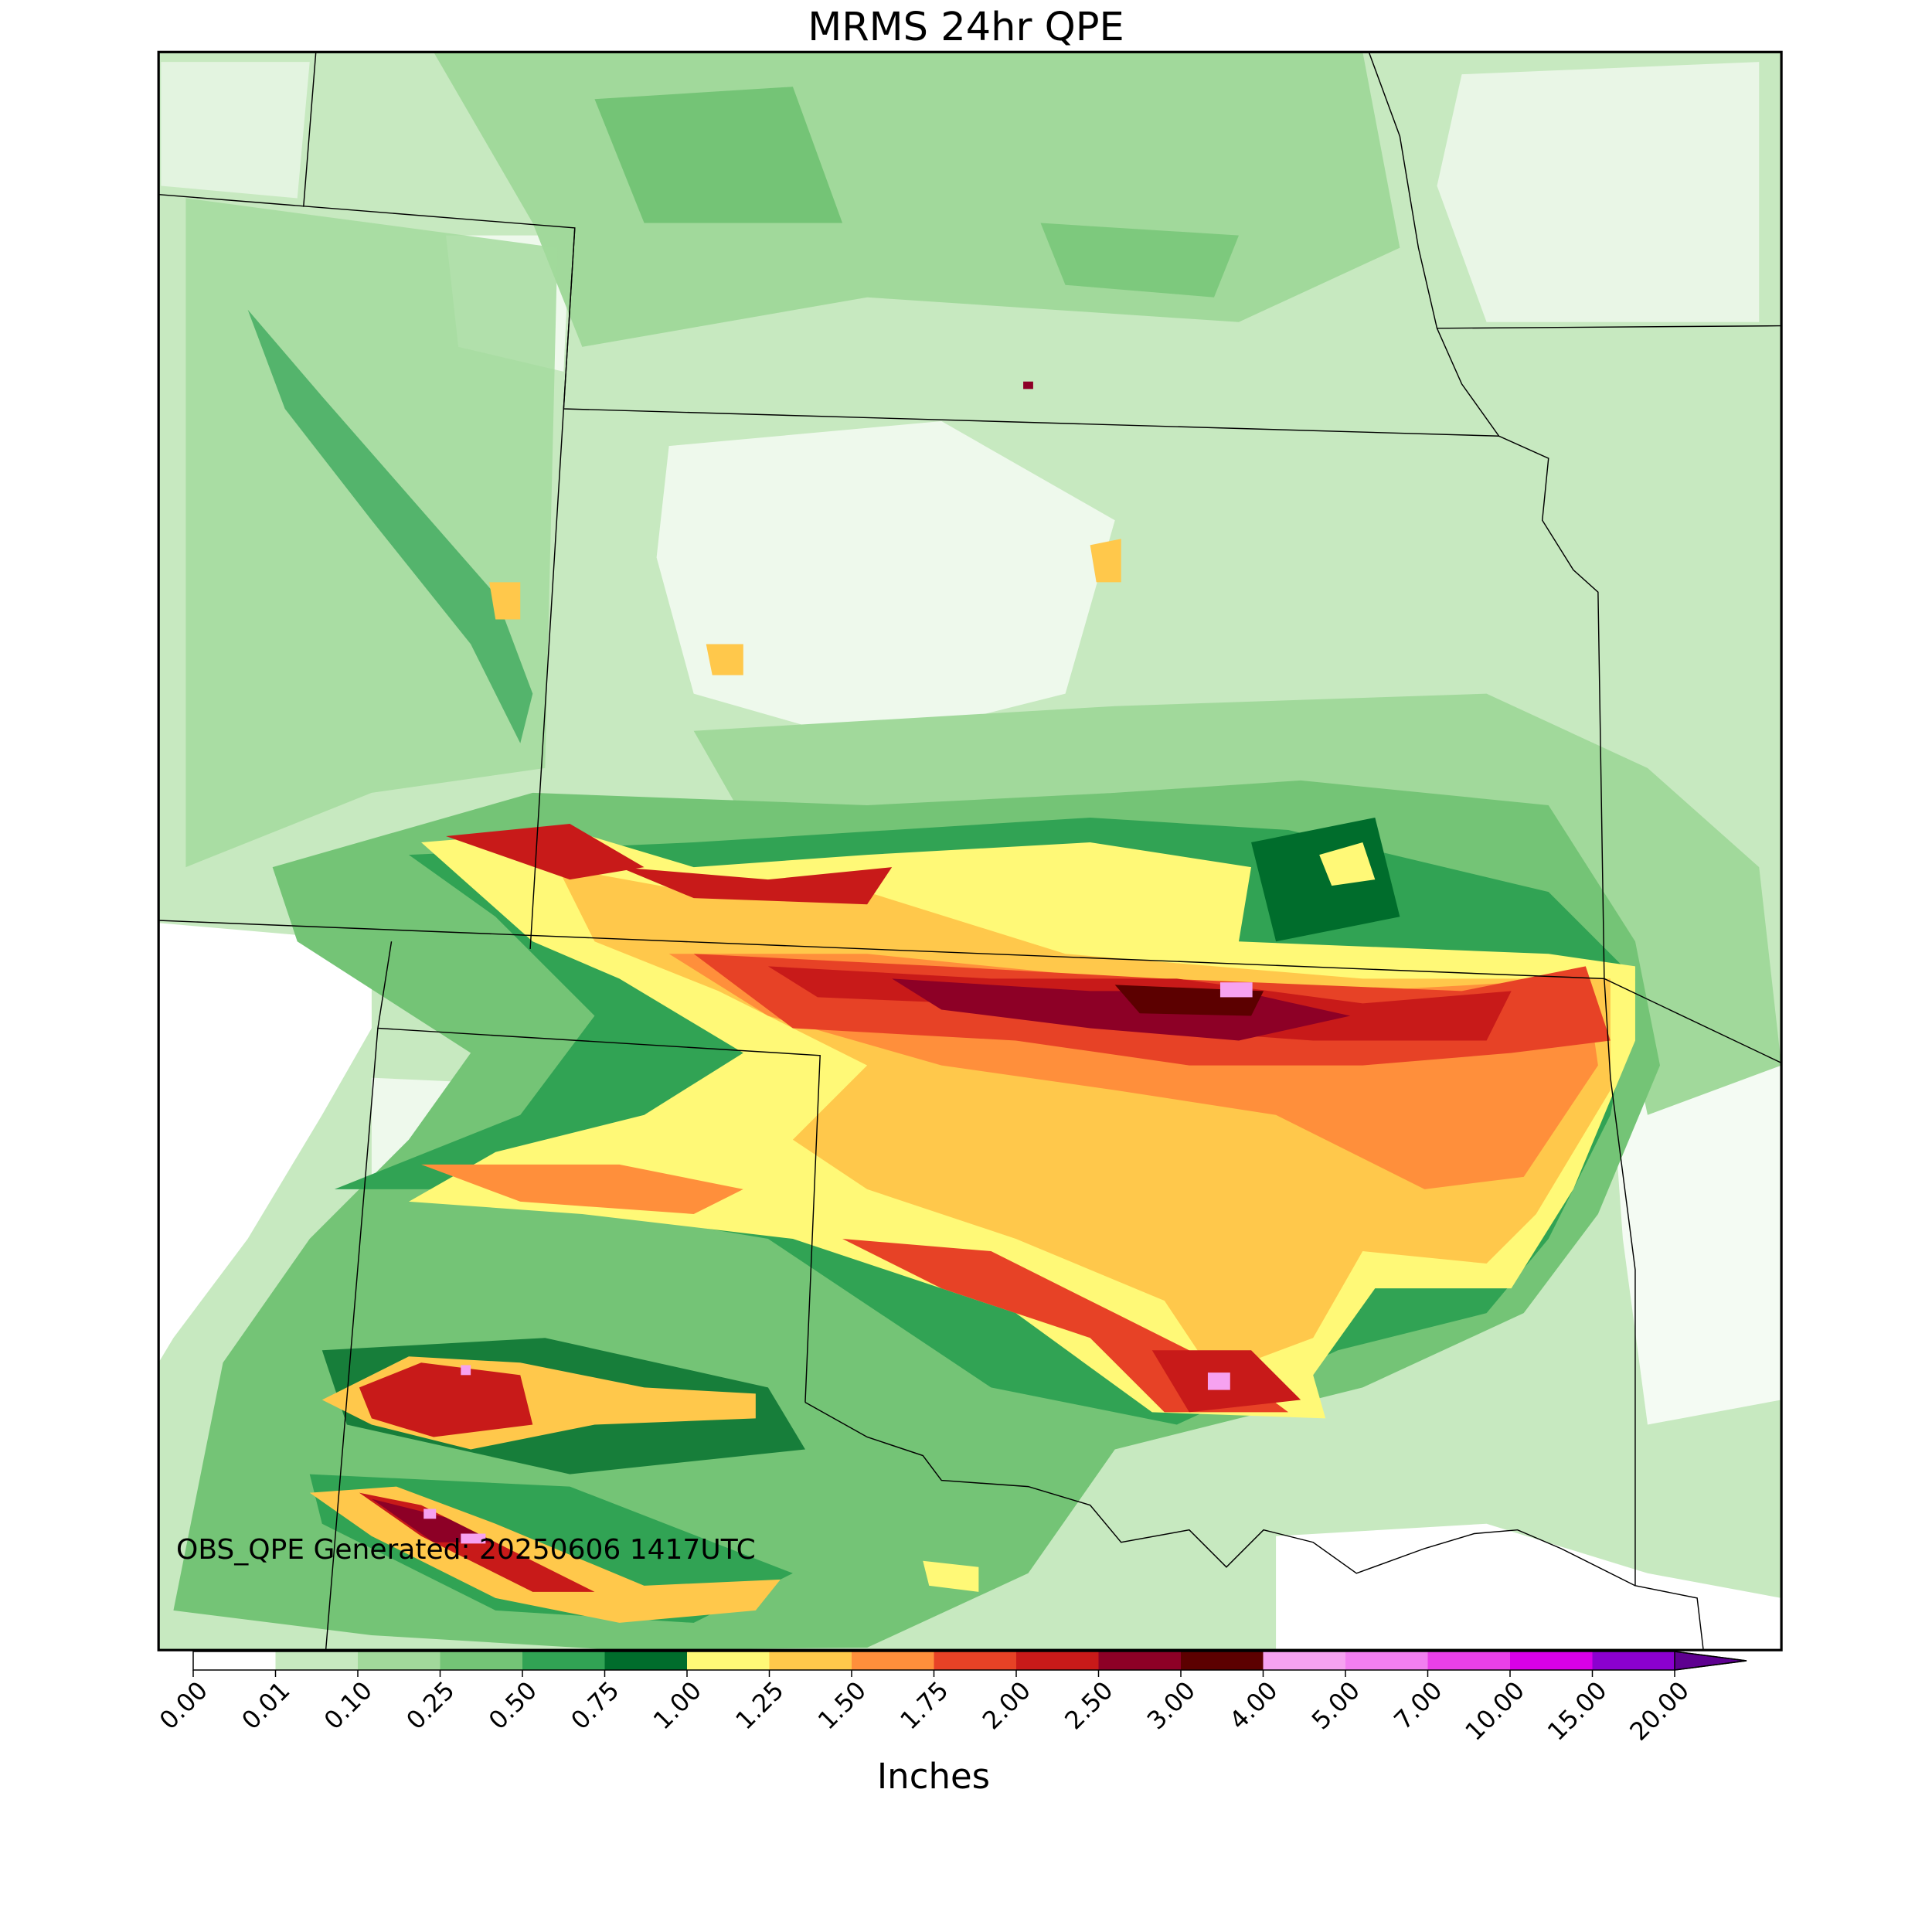 Image resolution: width=1932 pixels, height=1932 pixels. What do you see at coordinates (1711, 1661) in the screenshot?
I see `colorbar-extension` at bounding box center [1711, 1661].